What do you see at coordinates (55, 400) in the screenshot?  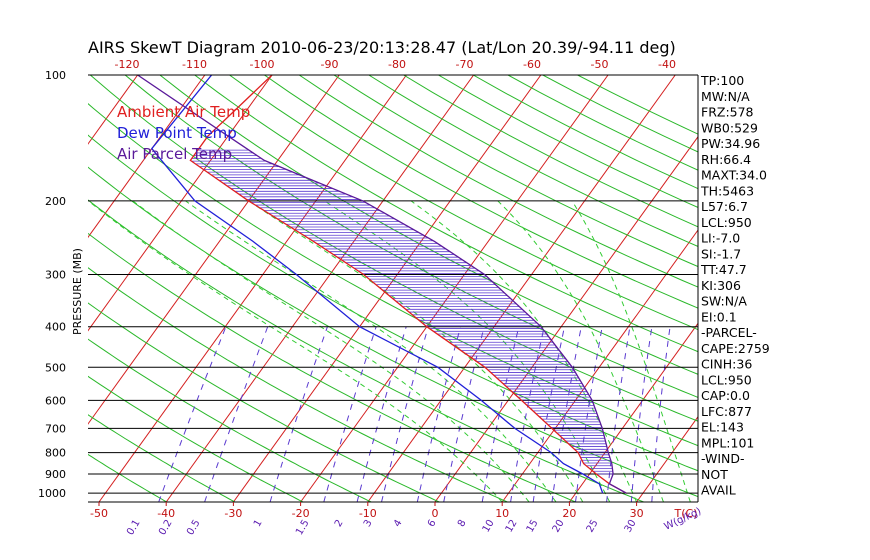 I see `pressure-tick-label: 600` at bounding box center [55, 400].